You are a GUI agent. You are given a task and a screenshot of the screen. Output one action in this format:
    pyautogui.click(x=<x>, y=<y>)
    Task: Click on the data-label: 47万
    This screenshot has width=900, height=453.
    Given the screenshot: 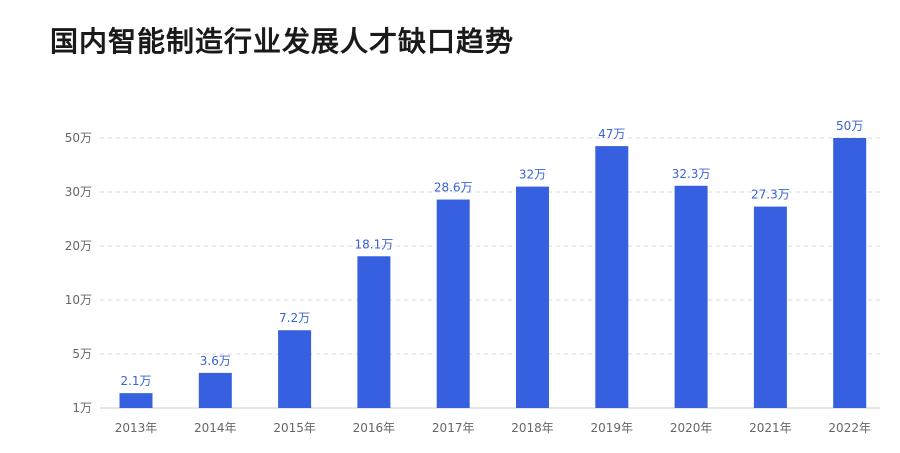 What is the action you would take?
    pyautogui.click(x=611, y=134)
    